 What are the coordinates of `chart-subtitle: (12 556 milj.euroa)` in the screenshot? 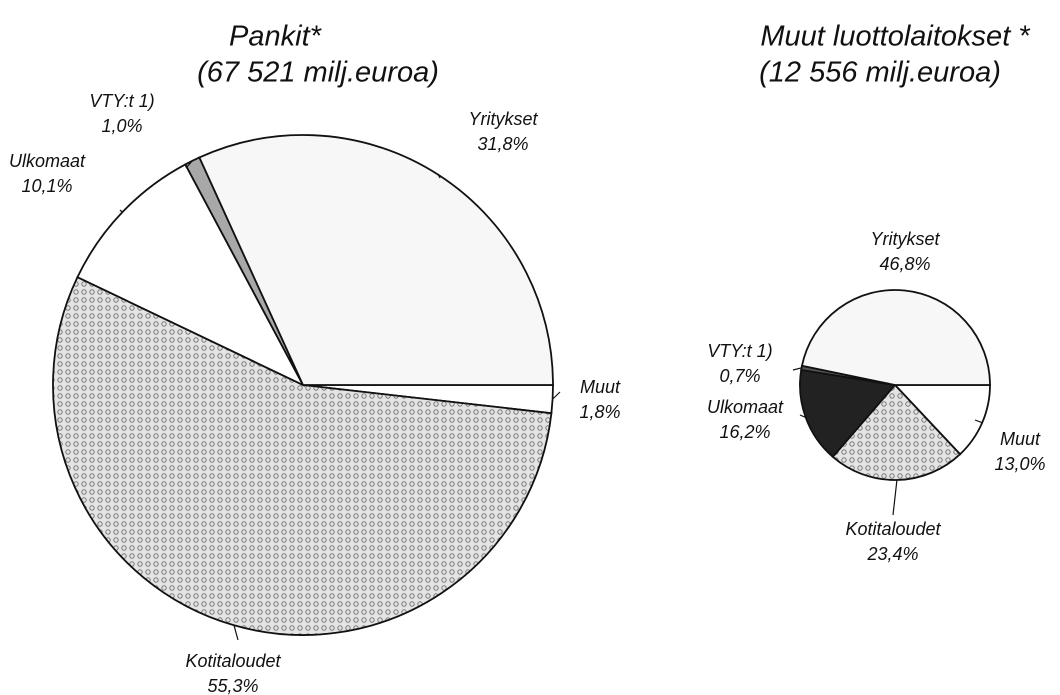 It's located at (880, 73).